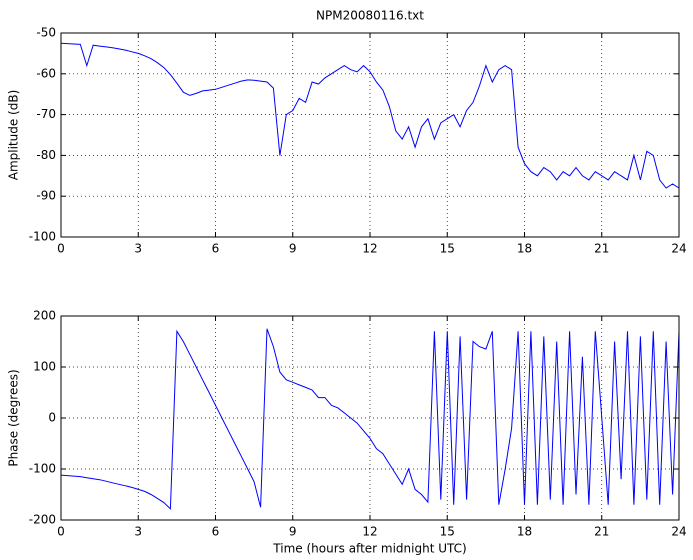 This screenshot has height=560, width=693. What do you see at coordinates (46, 73) in the screenshot?
I see `y-tick-label: -60` at bounding box center [46, 73].